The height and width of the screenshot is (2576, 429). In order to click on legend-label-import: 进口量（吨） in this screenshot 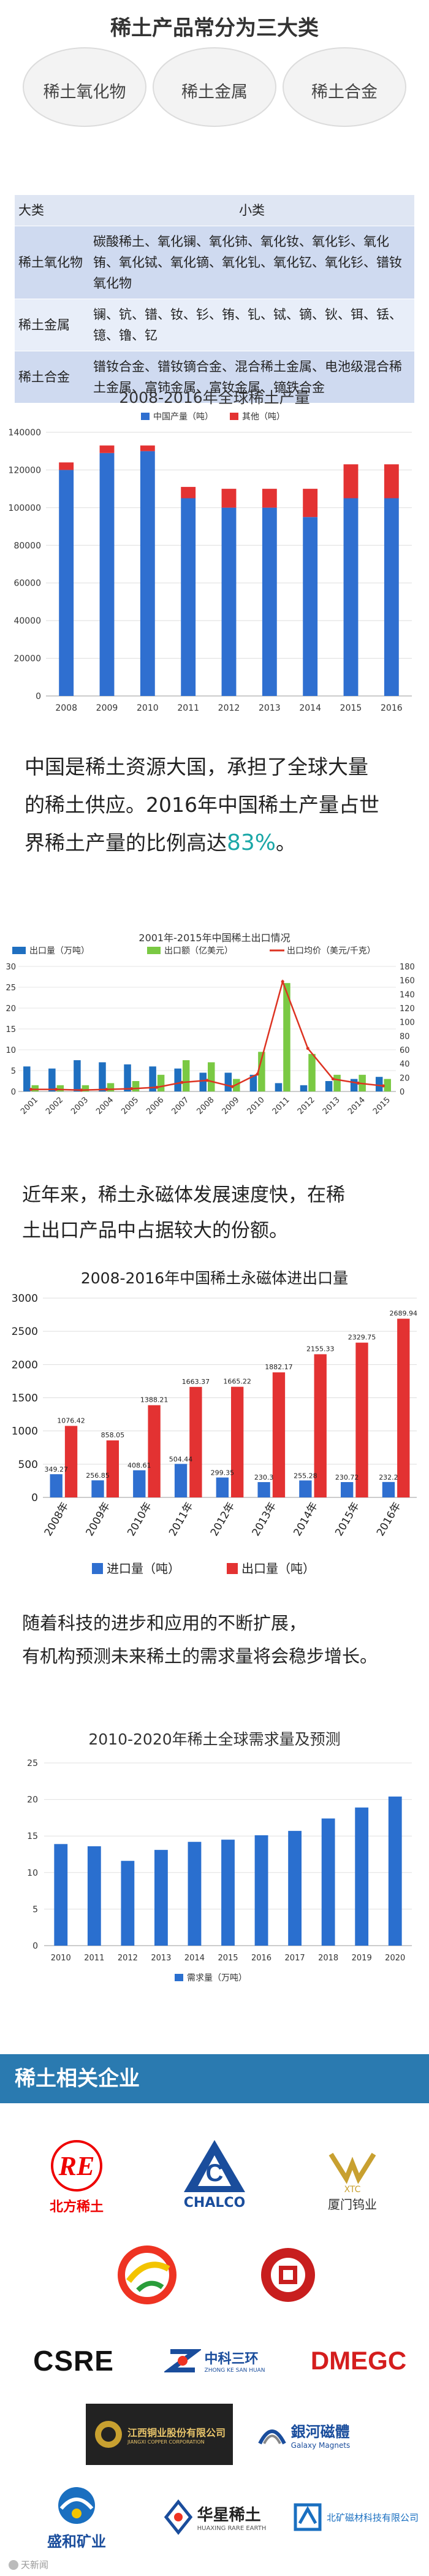, I will do `click(143, 1568)`.